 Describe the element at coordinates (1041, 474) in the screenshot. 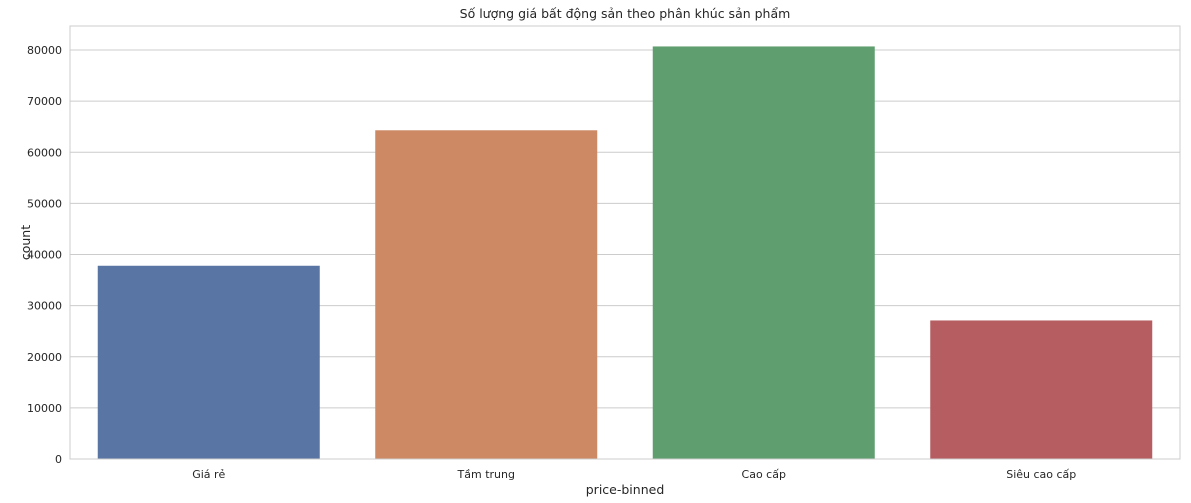

I see `x-tick-label: Siêu cao cấp` at that location.